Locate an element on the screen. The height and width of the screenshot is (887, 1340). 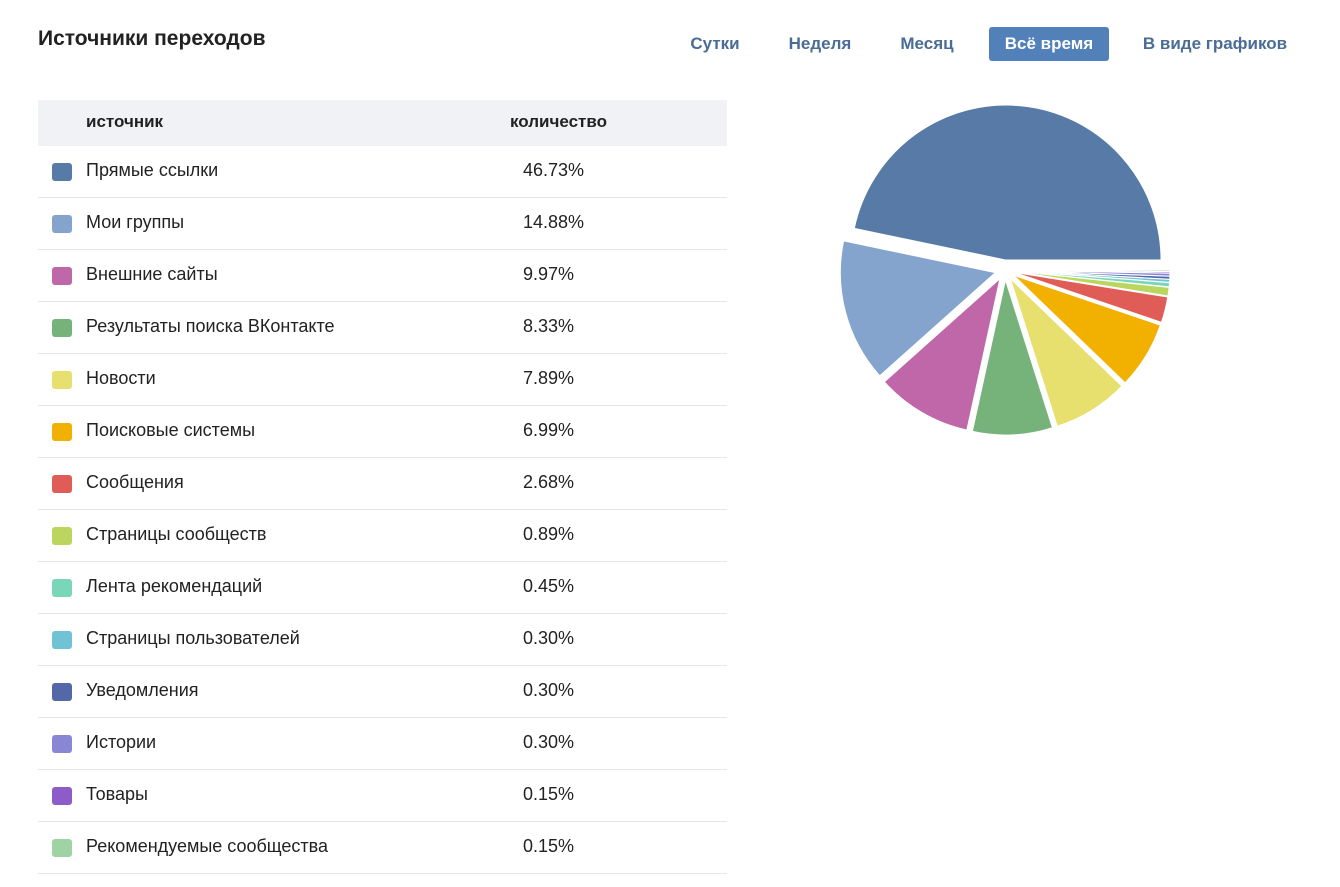
tab-day: Сутки is located at coordinates (715, 43).